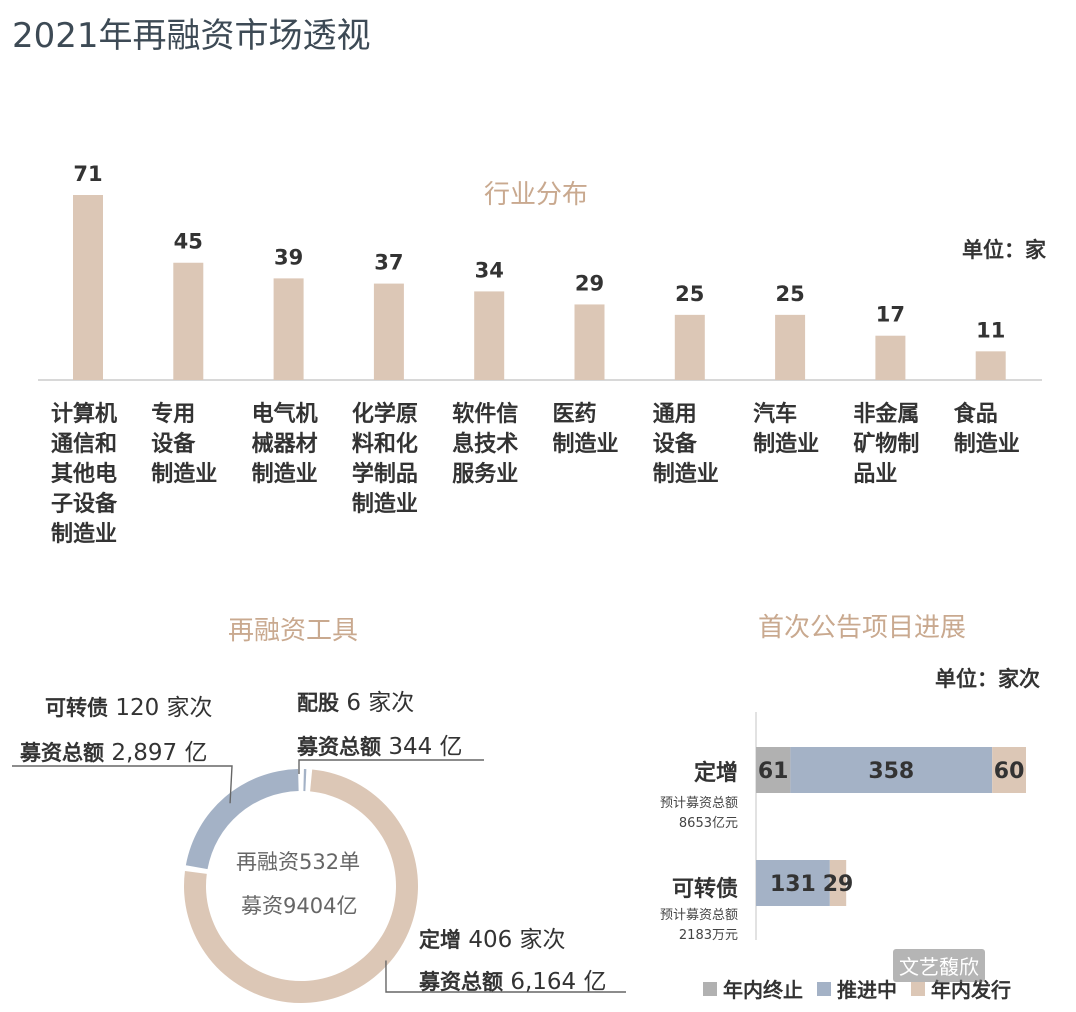 The image size is (1076, 1012). Describe the element at coordinates (339, 747) in the screenshot. I see `rights-amount-label: 募资总额` at that location.